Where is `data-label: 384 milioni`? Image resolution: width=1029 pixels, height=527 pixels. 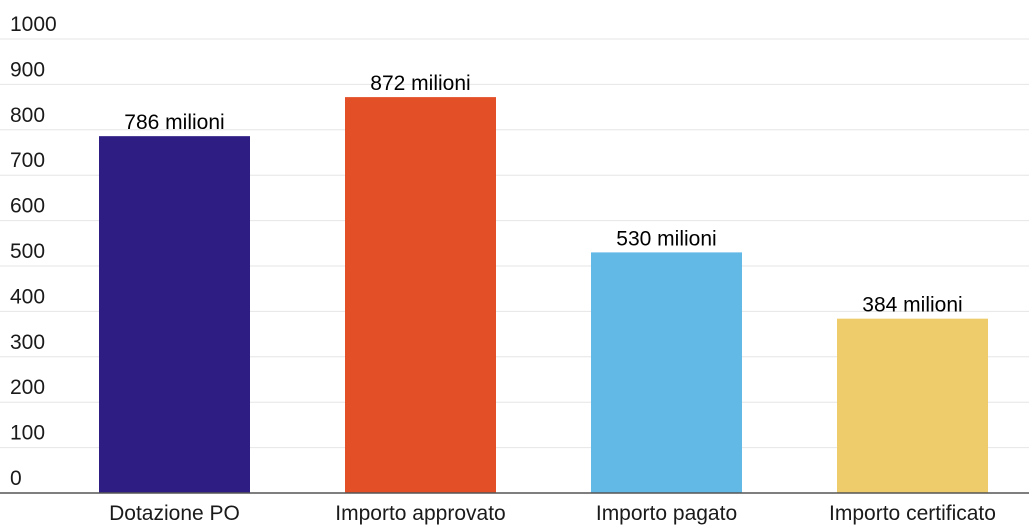 data-label: 384 milioni is located at coordinates (912, 305).